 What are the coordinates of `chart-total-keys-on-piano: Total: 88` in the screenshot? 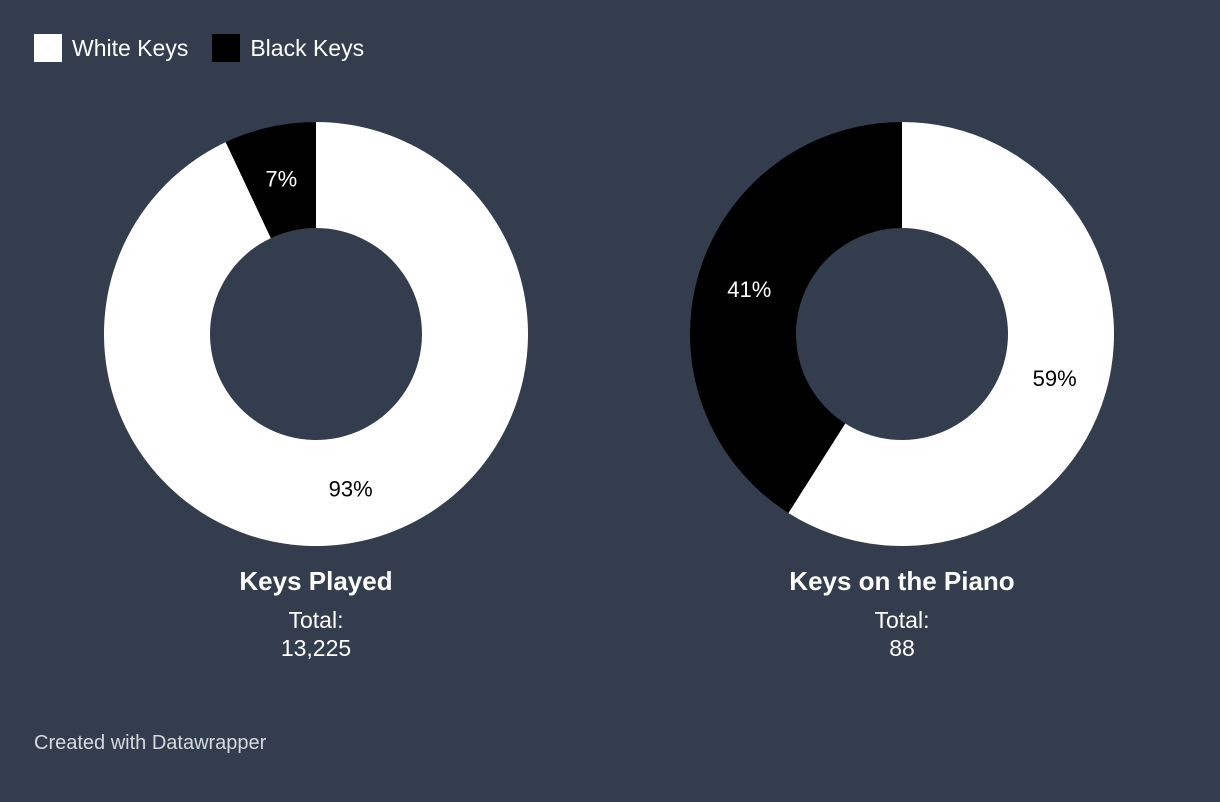 It's located at (902, 634).